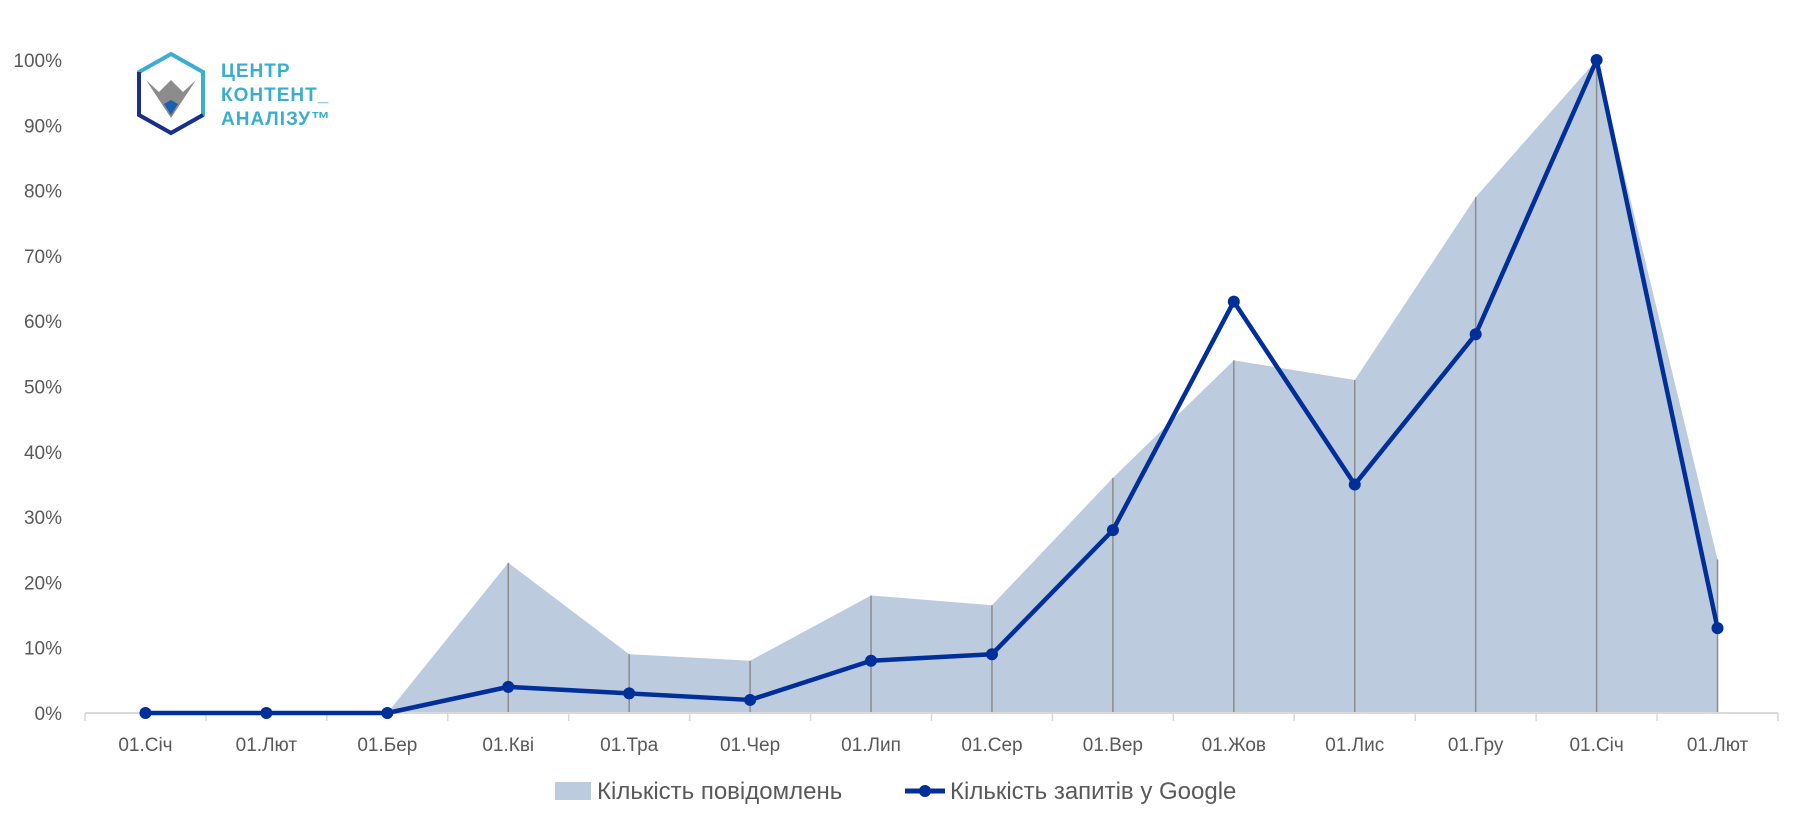 The height and width of the screenshot is (831, 1793). What do you see at coordinates (750, 745) in the screenshot?
I see `x-tick-label-6: 01.Чер` at bounding box center [750, 745].